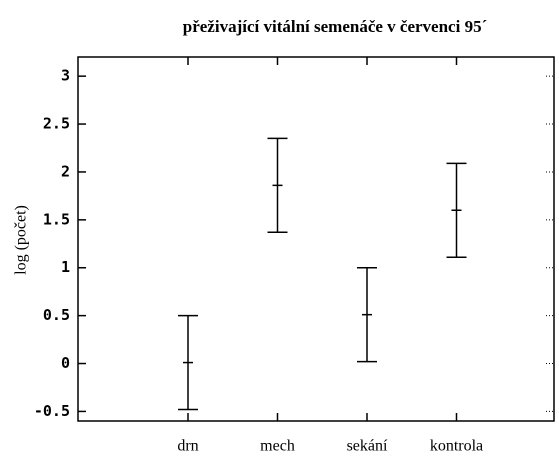  What do you see at coordinates (65, 363) in the screenshot?
I see `y-tick-label: 0` at bounding box center [65, 363].